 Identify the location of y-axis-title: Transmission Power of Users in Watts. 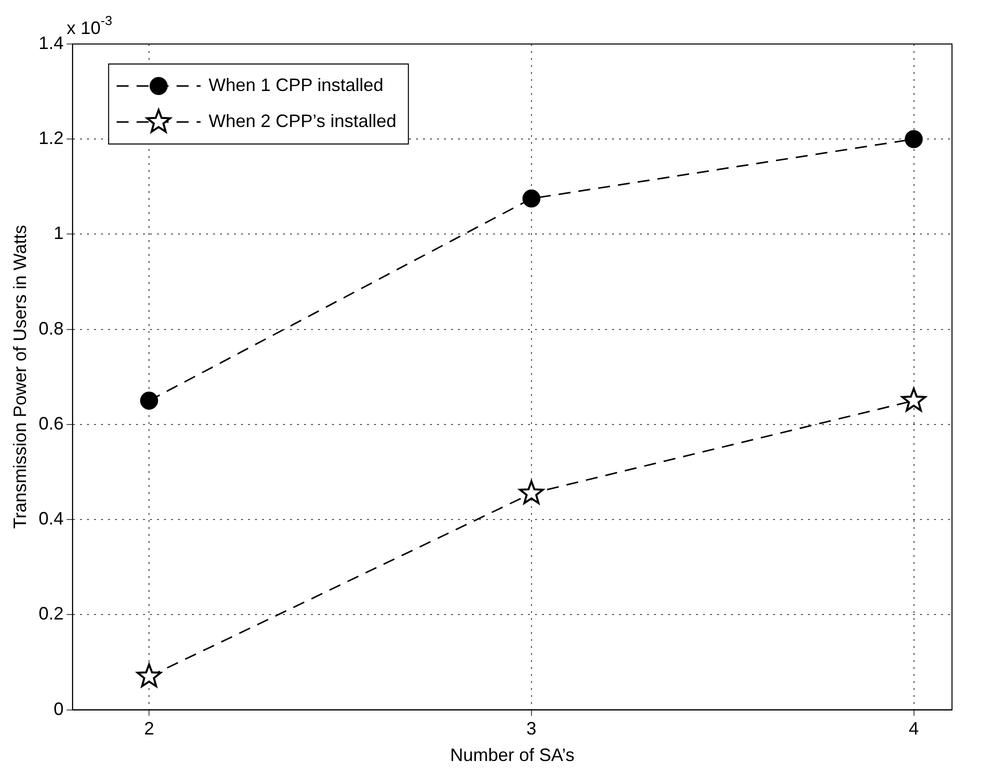
(20, 377).